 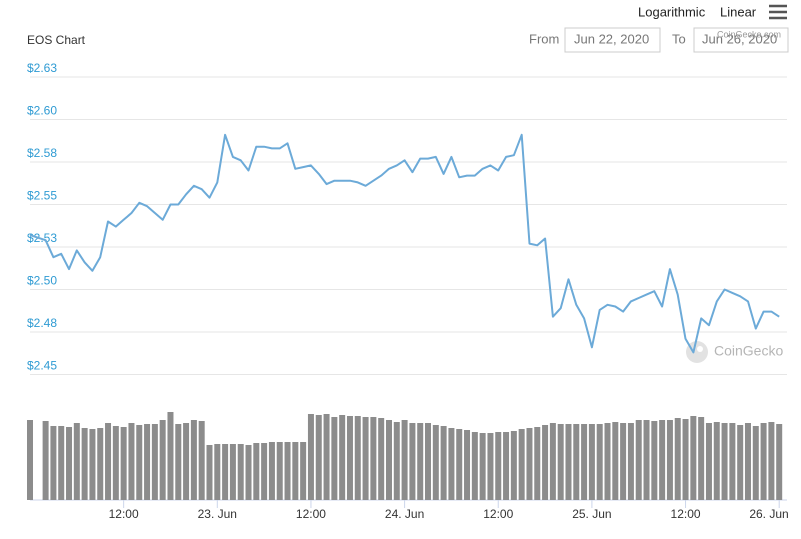 I want to click on y-tick-label: $2.63, so click(x=42, y=68).